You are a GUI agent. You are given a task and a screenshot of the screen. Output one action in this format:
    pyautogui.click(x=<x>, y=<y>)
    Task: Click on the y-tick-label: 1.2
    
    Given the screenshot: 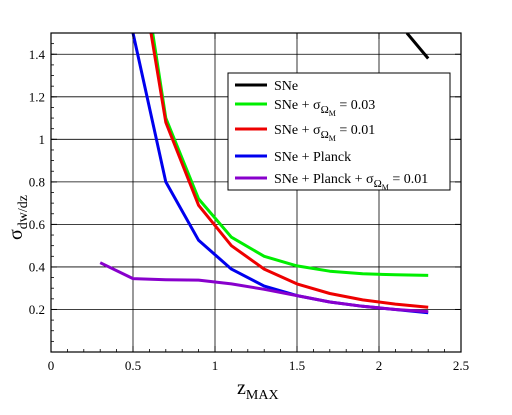 What is the action you would take?
    pyautogui.click(x=37, y=96)
    